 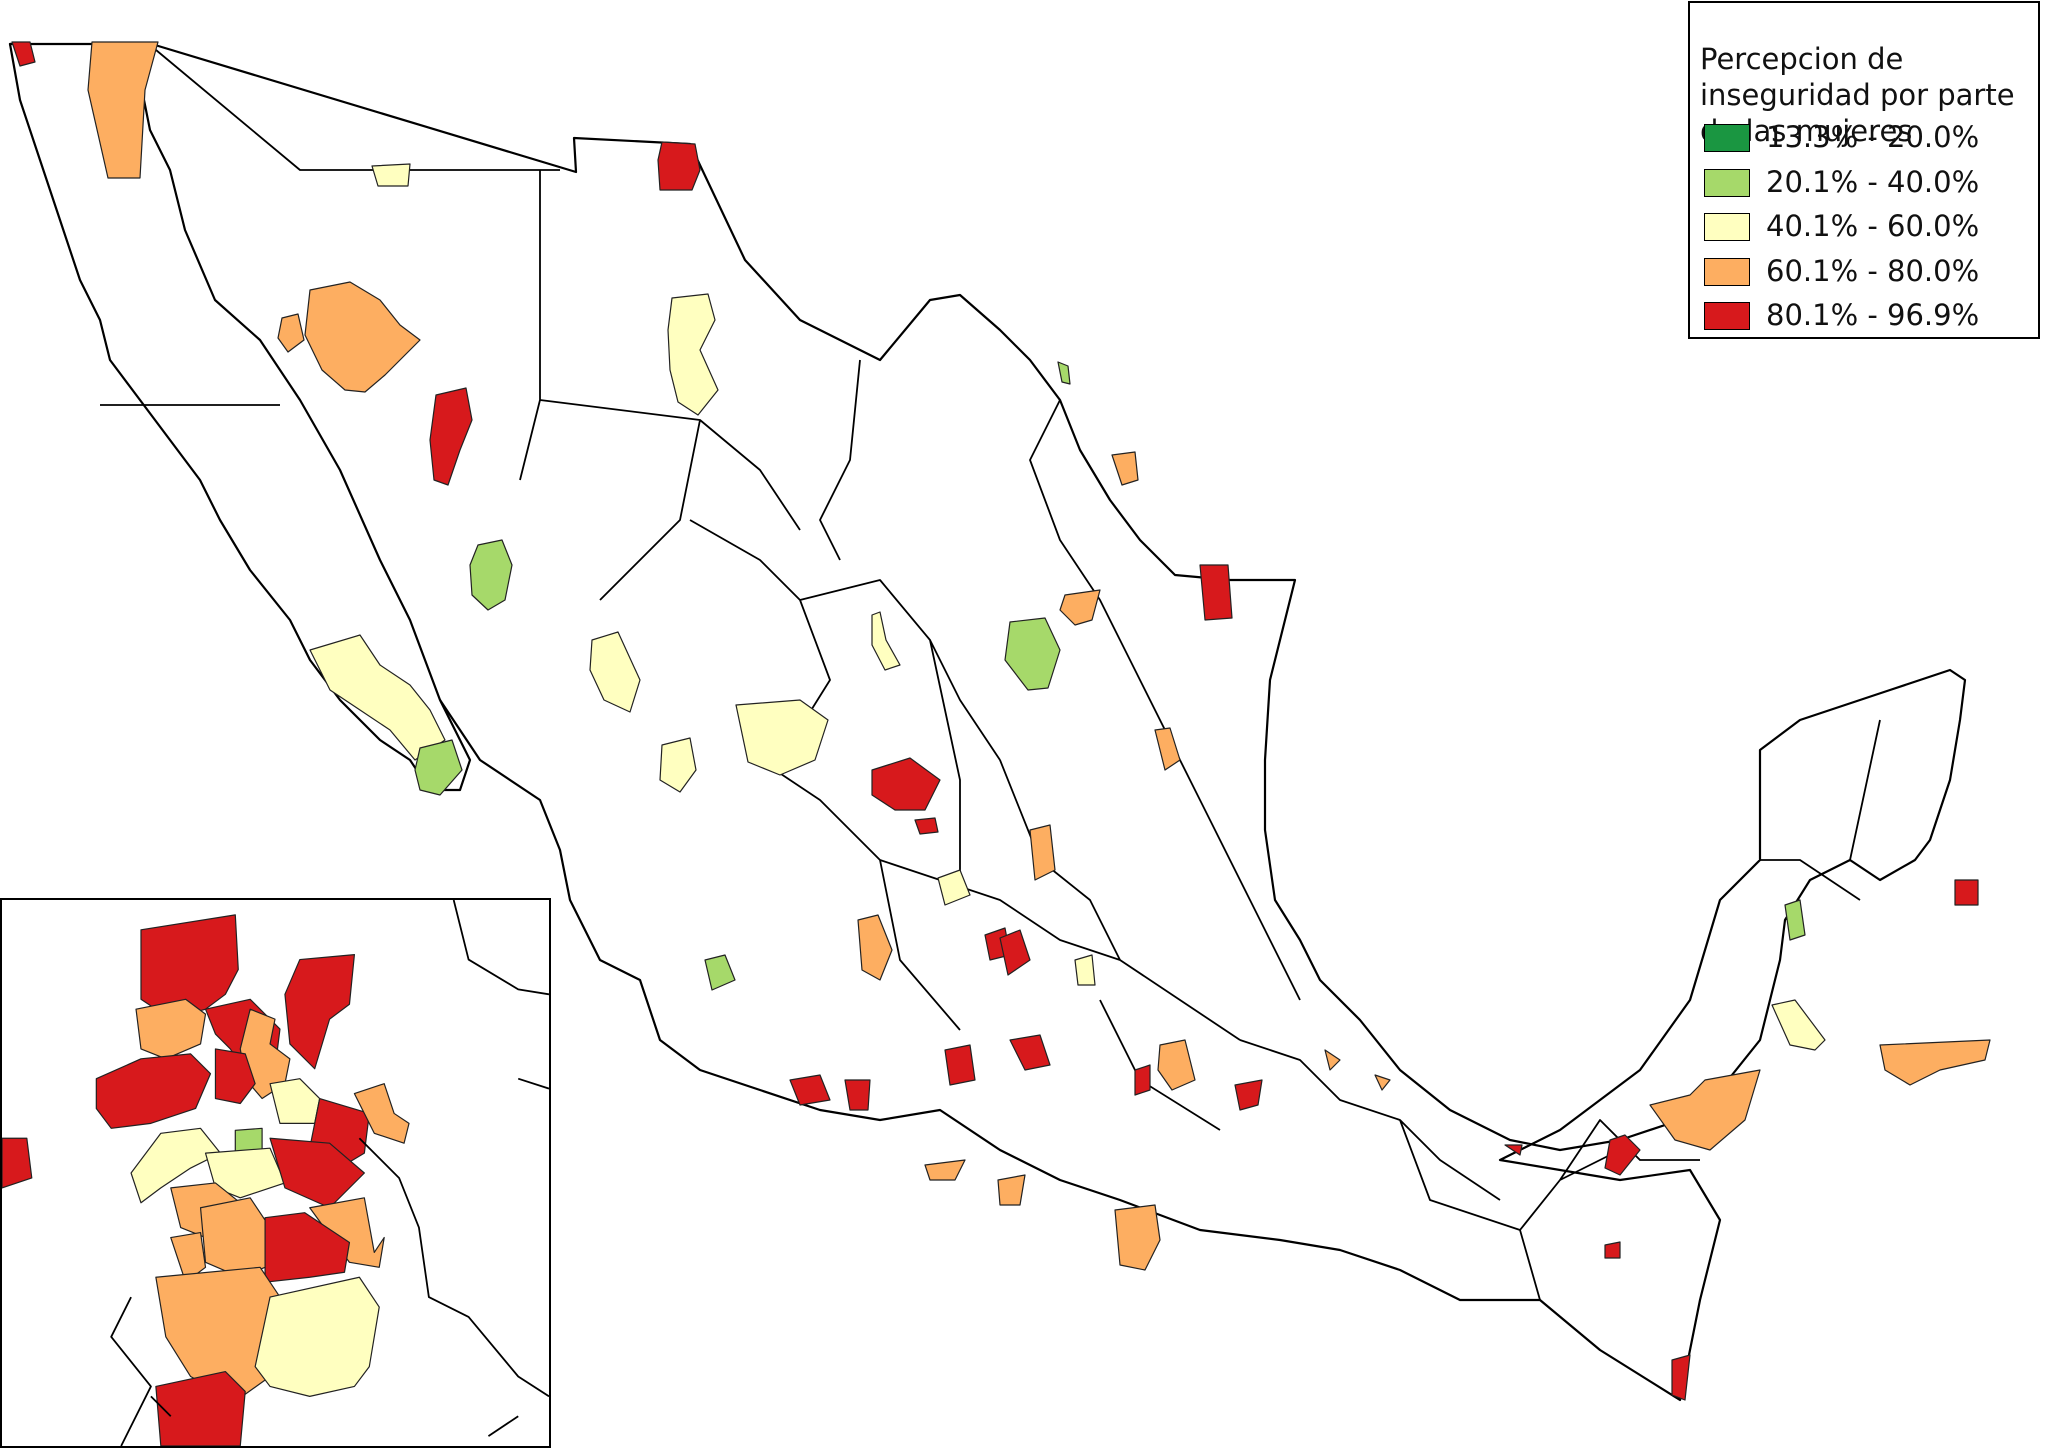 What do you see at coordinates (1935, 1062) in the screenshot?
I see `muni-carmen` at bounding box center [1935, 1062].